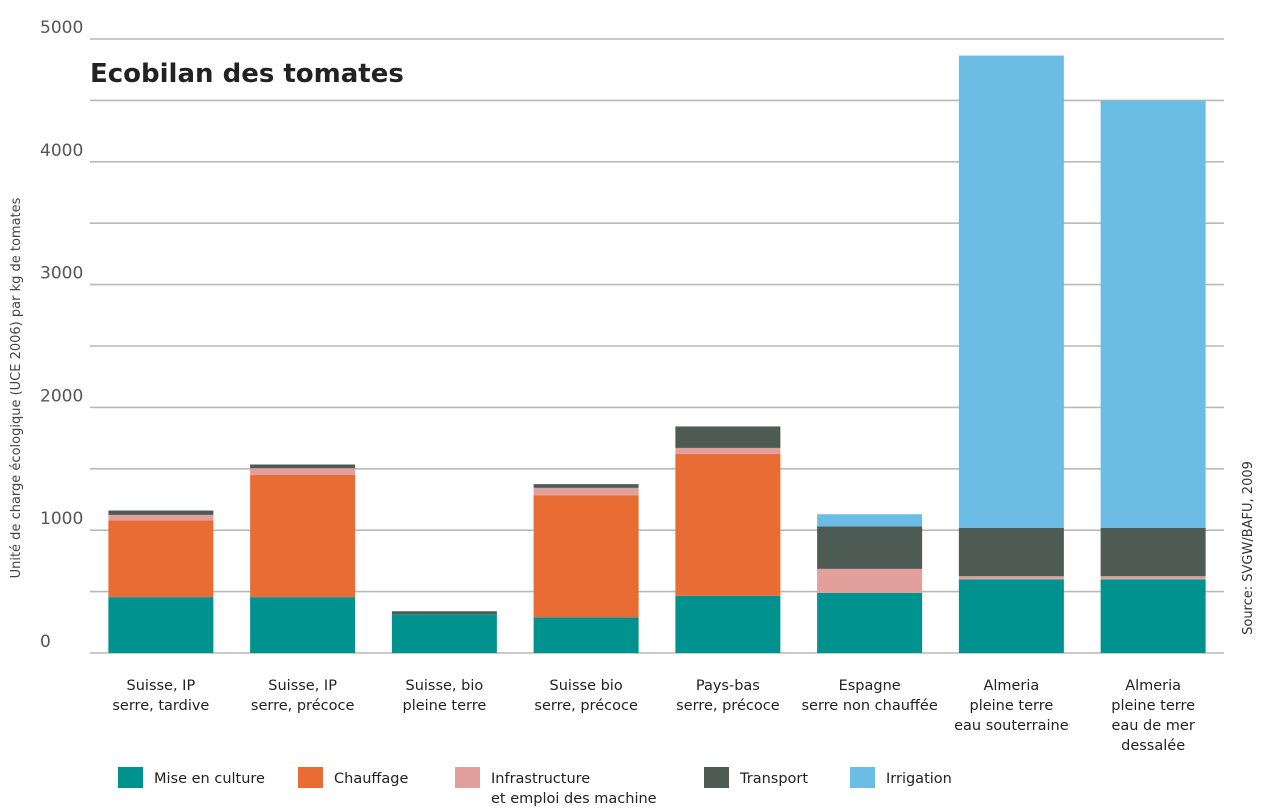  Describe the element at coordinates (45, 642) in the screenshot. I see `y-tick-label: 0` at that location.